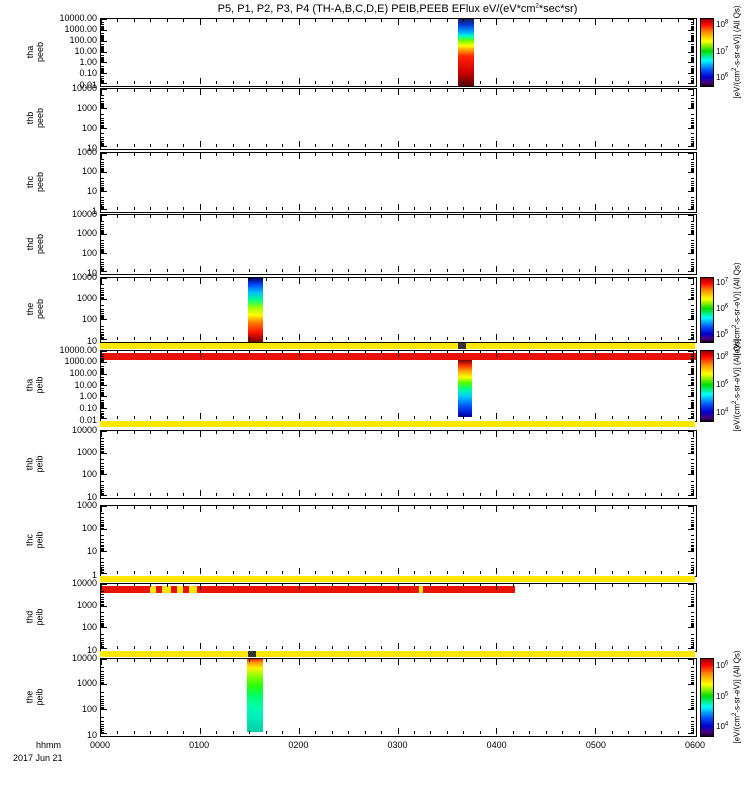 Image resolution: width=750 pixels, height=800 pixels. Describe the element at coordinates (707, 697) in the screenshot. I see `colorbar-the-peib` at that location.